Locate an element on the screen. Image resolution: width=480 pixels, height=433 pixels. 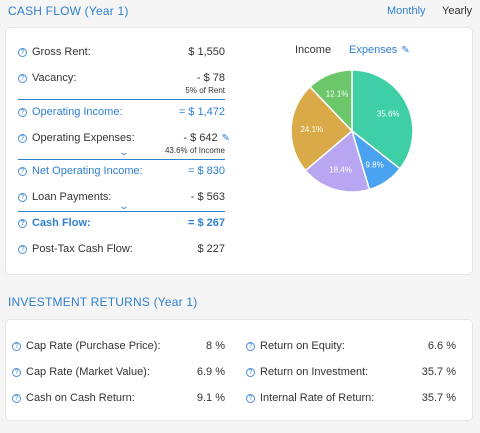
gross-rent-value: $ 1,550 is located at coordinates (206, 52).